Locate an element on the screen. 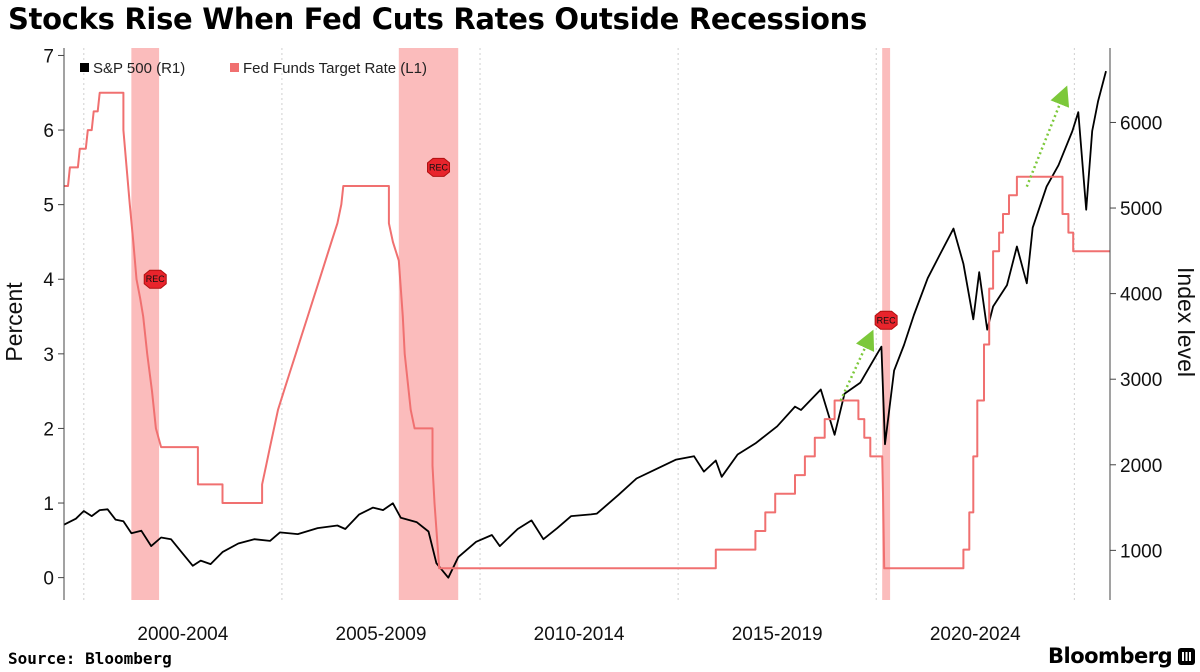 The height and width of the screenshot is (672, 1200). y-left-axis-title: Percent is located at coordinates (14, 322).